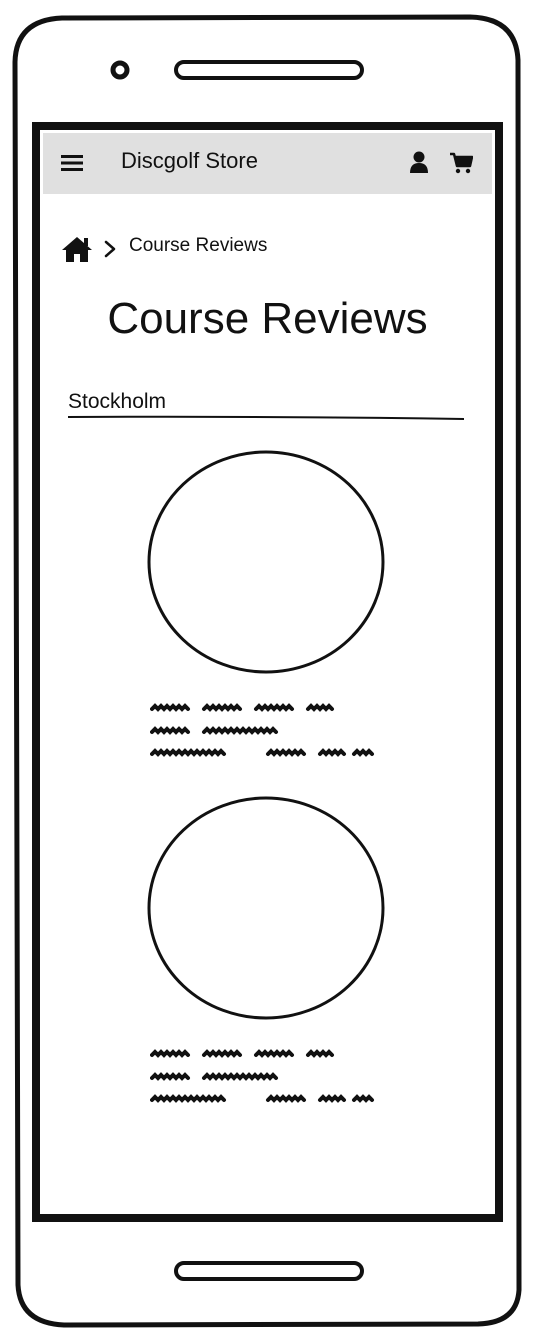 The image size is (538, 1334). What do you see at coordinates (77, 249) in the screenshot?
I see `home-icon` at bounding box center [77, 249].